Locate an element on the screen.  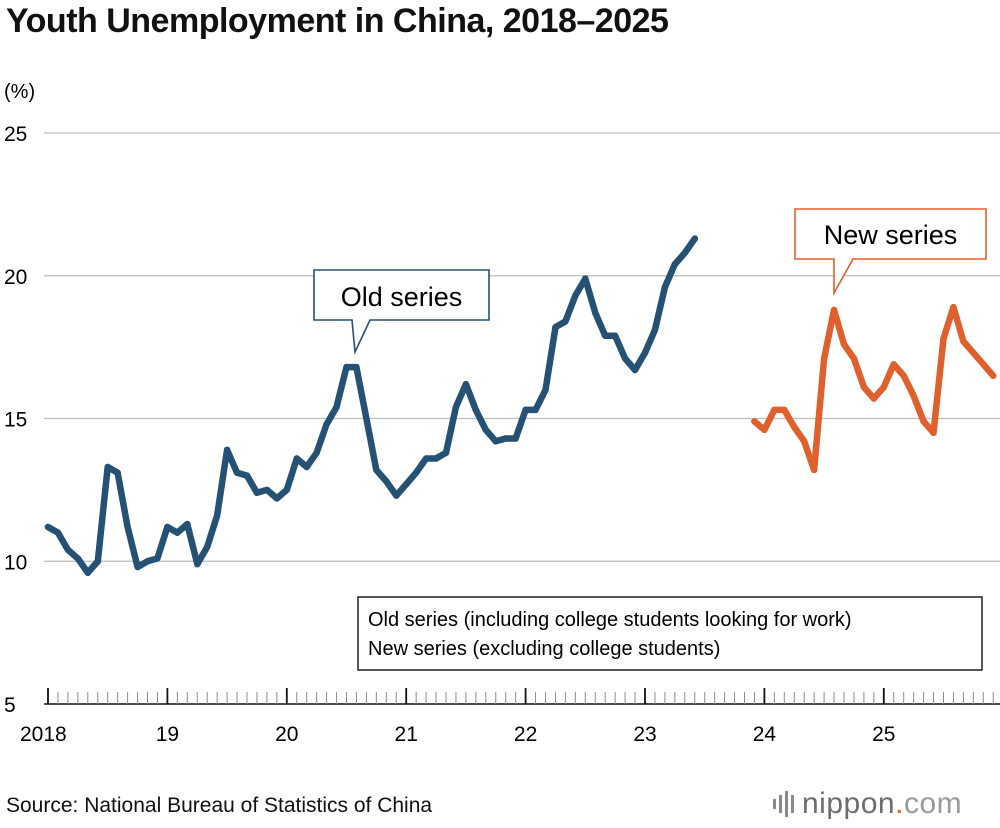
logo-tld: com is located at coordinates (933, 803).